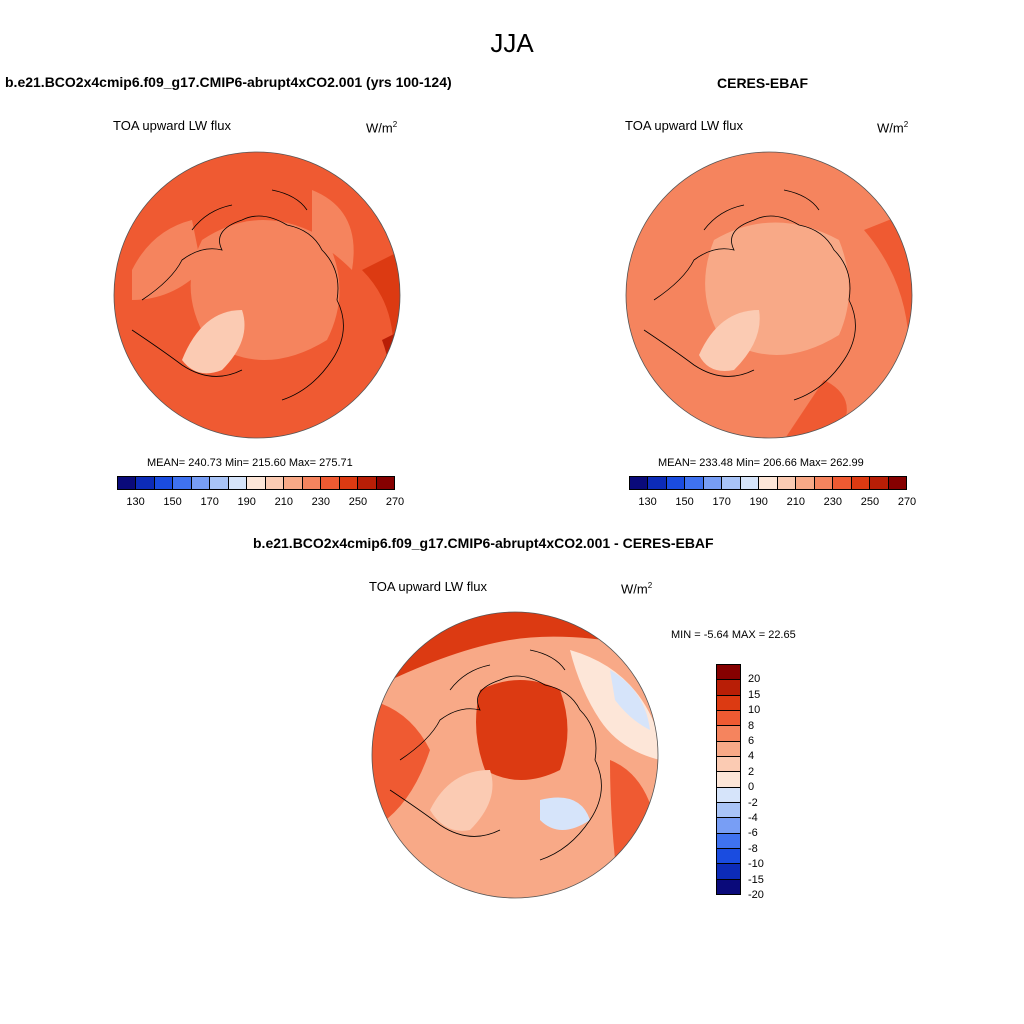 The height and width of the screenshot is (1024, 1024). Describe the element at coordinates (395, 502) in the screenshot. I see `panel1-colorbar-tick-label: 270` at that location.